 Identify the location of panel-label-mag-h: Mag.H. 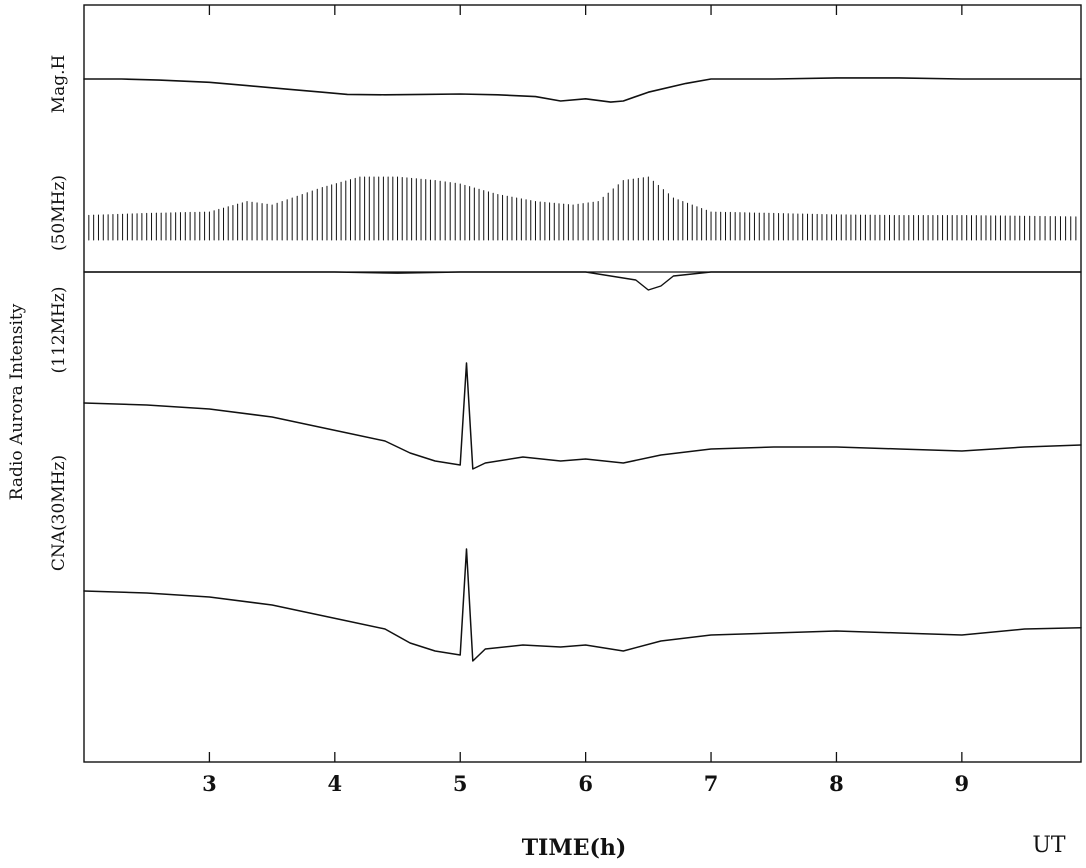
(59, 84).